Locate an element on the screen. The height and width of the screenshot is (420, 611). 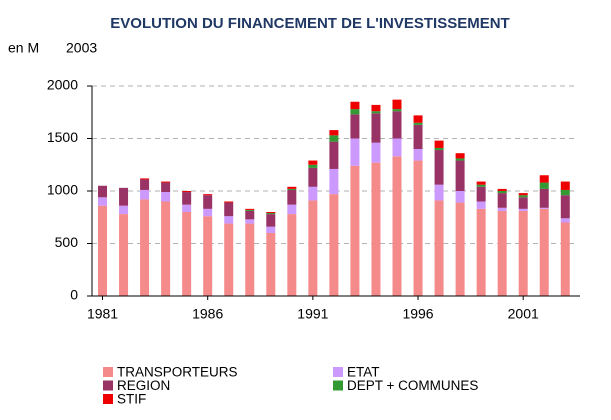
x-tick-label: 1981 is located at coordinates (102, 314).